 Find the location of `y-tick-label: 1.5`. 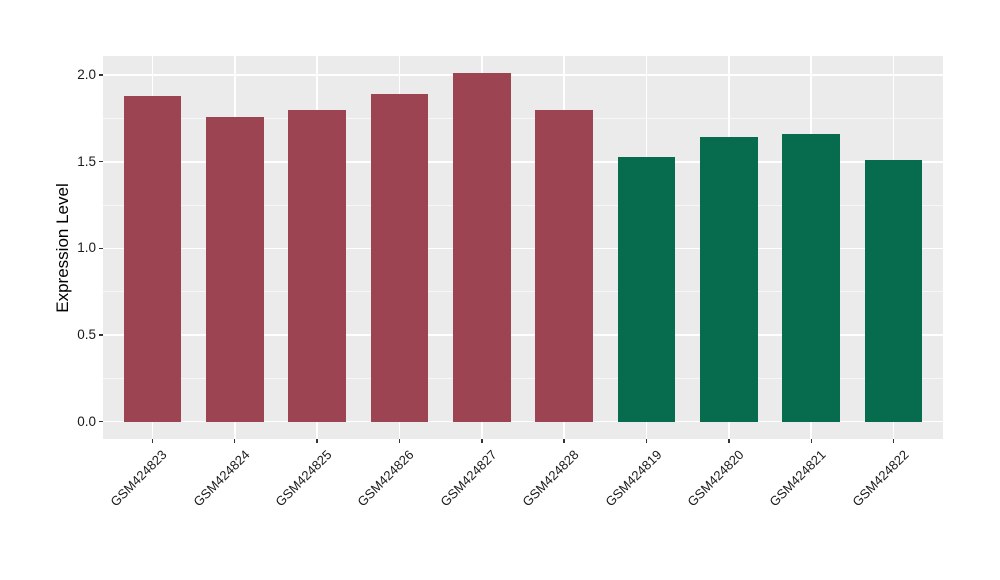

y-tick-label: 1.5 is located at coordinates (86, 161).